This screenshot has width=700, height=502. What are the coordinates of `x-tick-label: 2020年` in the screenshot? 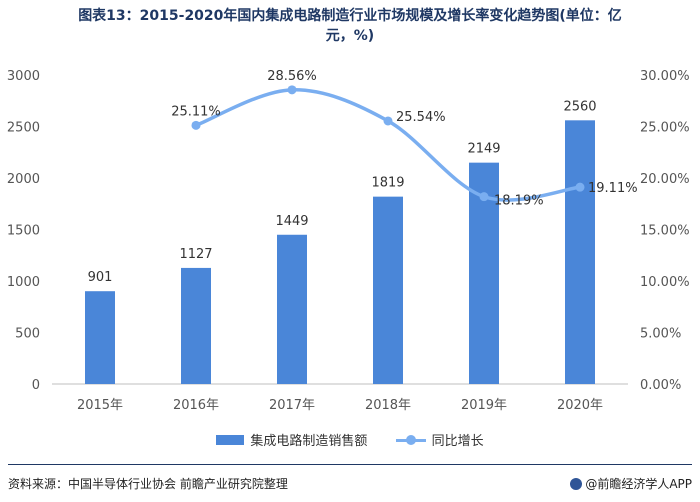 It's located at (580, 405).